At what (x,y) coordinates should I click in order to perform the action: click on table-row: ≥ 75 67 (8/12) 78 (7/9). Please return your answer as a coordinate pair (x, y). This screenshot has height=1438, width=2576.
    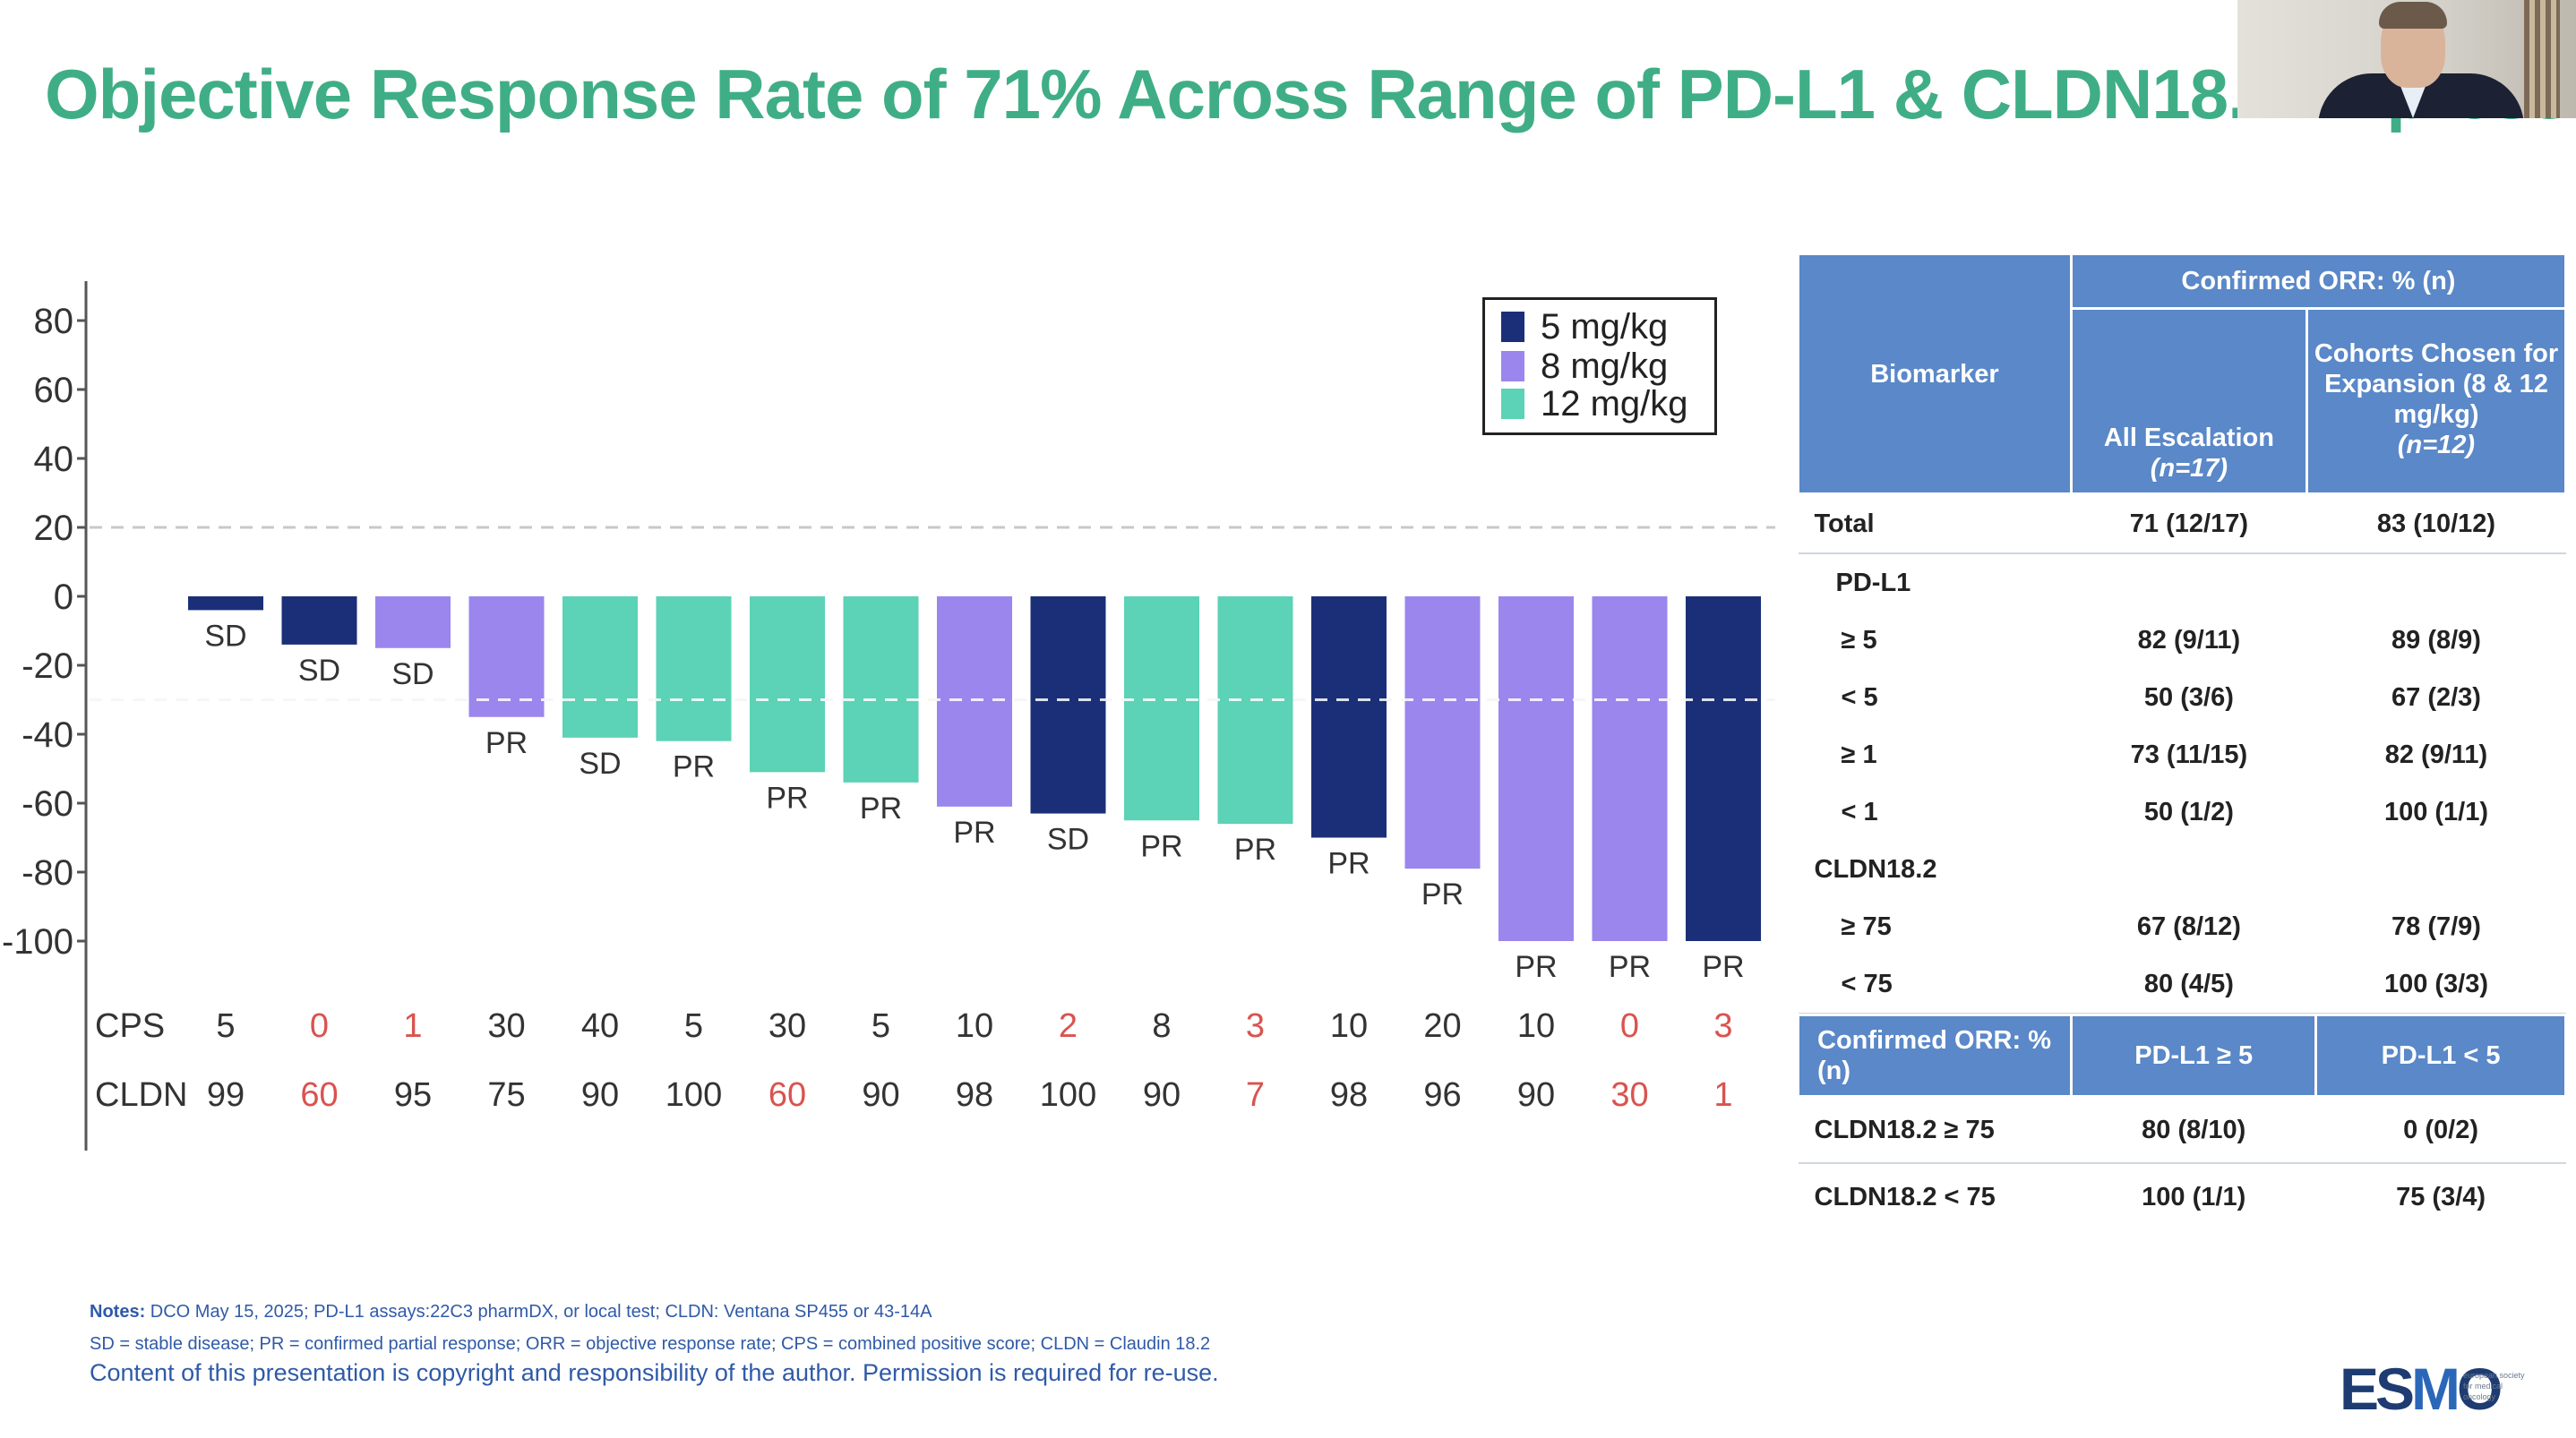
    Looking at the image, I should click on (2182, 926).